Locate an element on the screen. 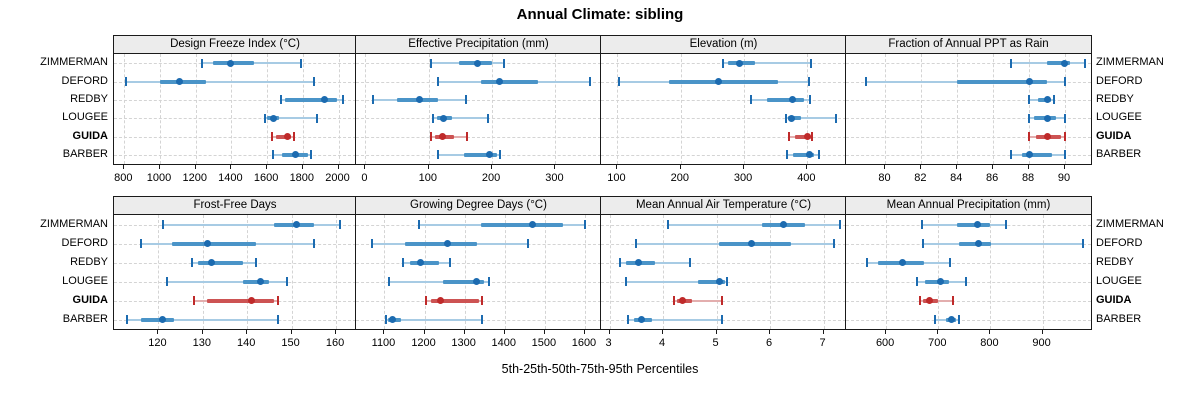 The width and height of the screenshot is (1200, 400). axis-tick-label: 80 is located at coordinates (884, 178).